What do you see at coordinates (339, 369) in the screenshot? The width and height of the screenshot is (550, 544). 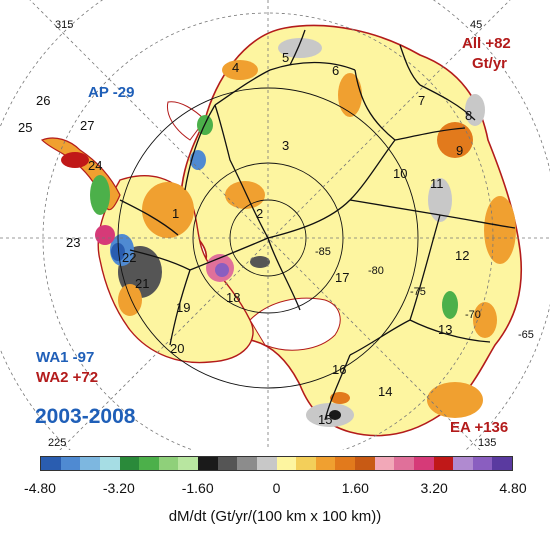 I see `basin-number: 16` at bounding box center [339, 369].